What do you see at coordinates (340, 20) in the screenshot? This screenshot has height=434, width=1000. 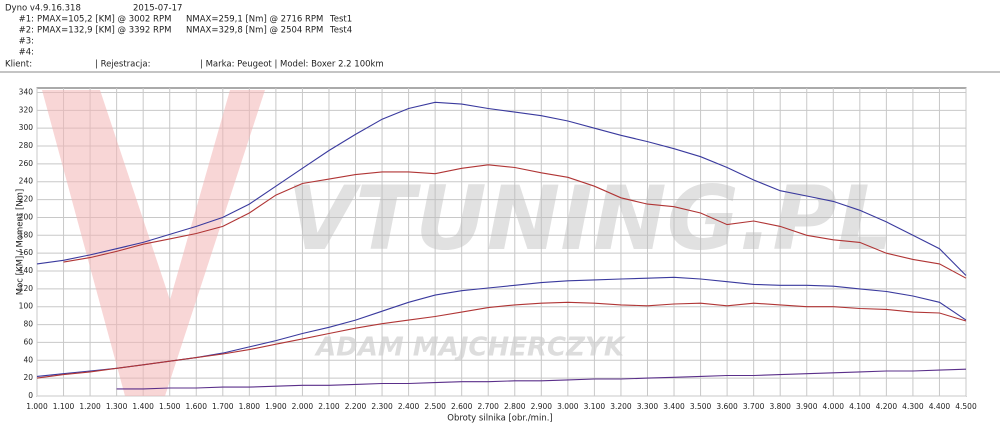 I see `test-name: Test1` at bounding box center [340, 20].